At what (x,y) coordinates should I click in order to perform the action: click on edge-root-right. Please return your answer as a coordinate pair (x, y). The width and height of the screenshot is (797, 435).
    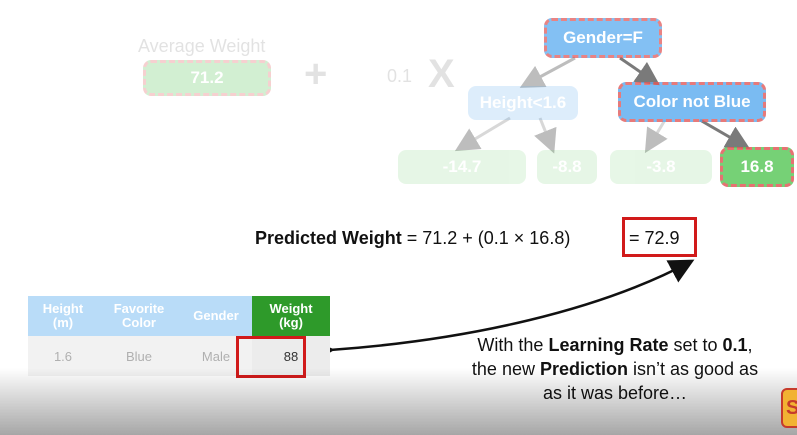
    Looking at the image, I should click on (639, 71).